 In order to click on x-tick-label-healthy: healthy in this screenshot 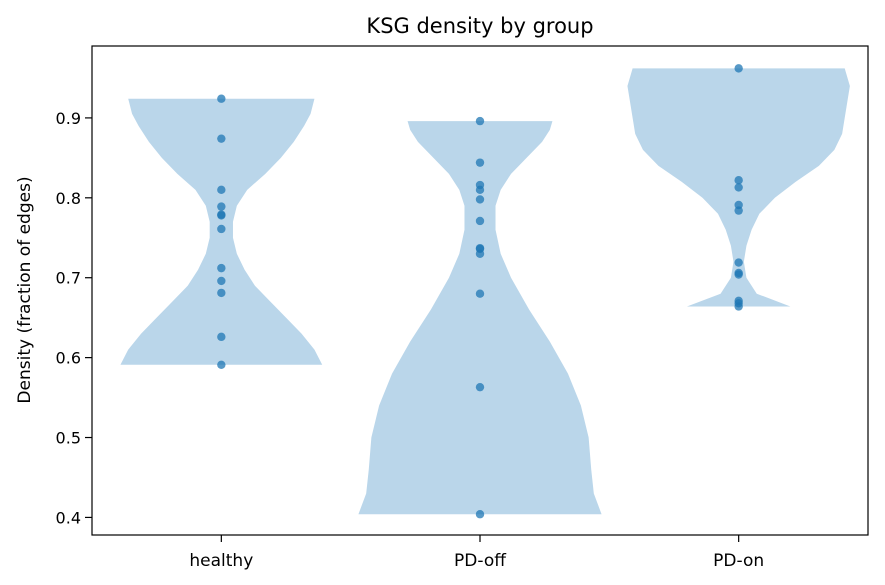, I will do `click(221, 561)`.